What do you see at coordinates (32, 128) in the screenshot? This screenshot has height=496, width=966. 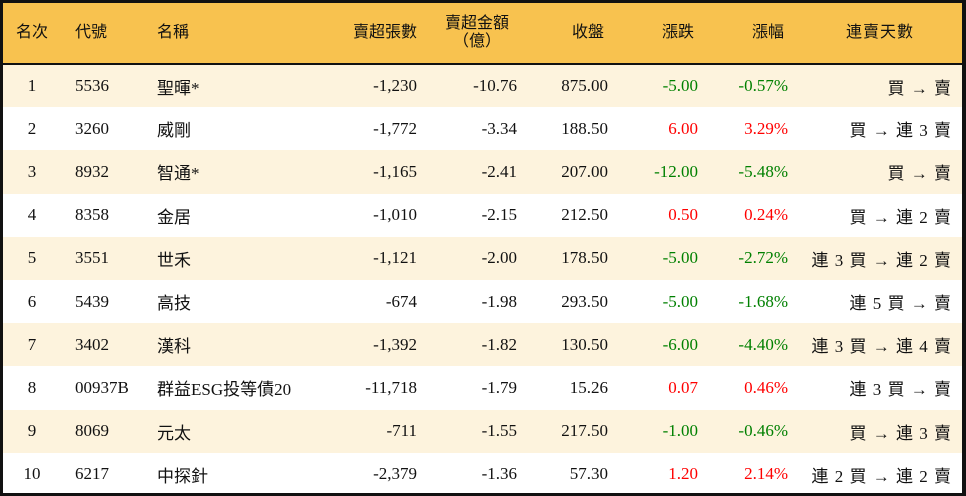 I see `cell-rank: 2` at bounding box center [32, 128].